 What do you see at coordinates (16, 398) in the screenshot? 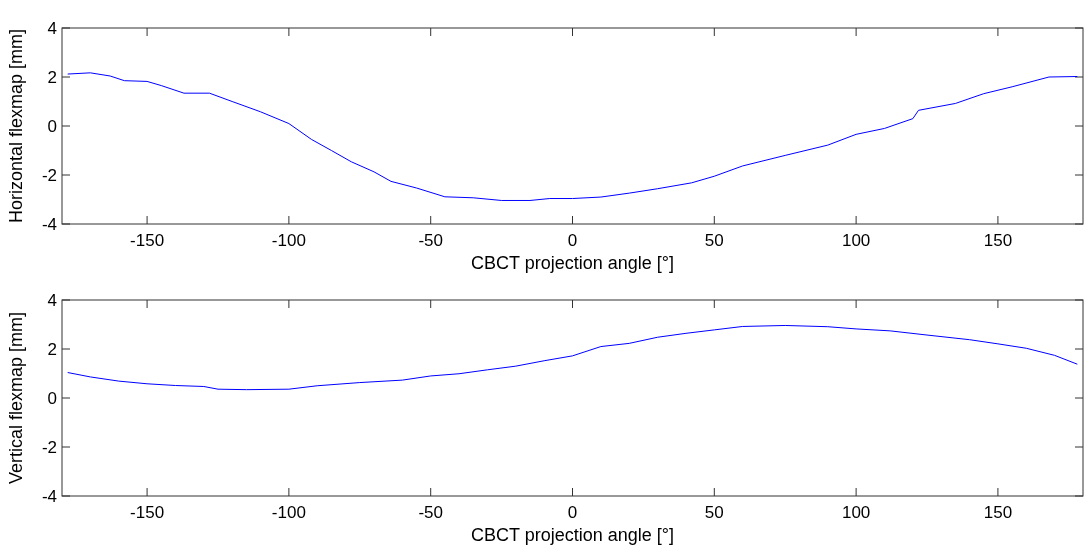
I see `y-axis-title: Vertical flexmap [mm]` at bounding box center [16, 398].